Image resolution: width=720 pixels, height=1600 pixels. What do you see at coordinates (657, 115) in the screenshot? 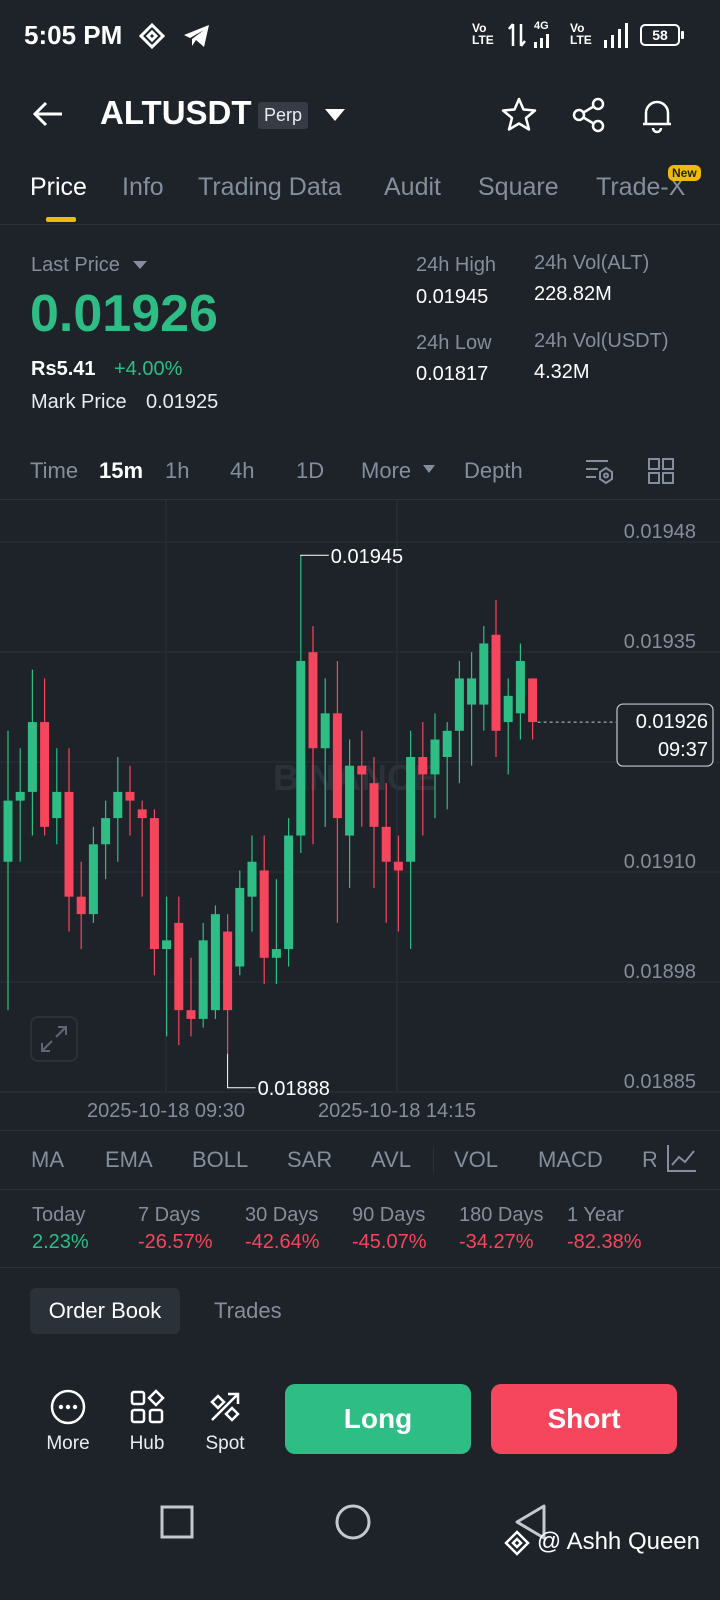
I see `bell-icon` at bounding box center [657, 115].